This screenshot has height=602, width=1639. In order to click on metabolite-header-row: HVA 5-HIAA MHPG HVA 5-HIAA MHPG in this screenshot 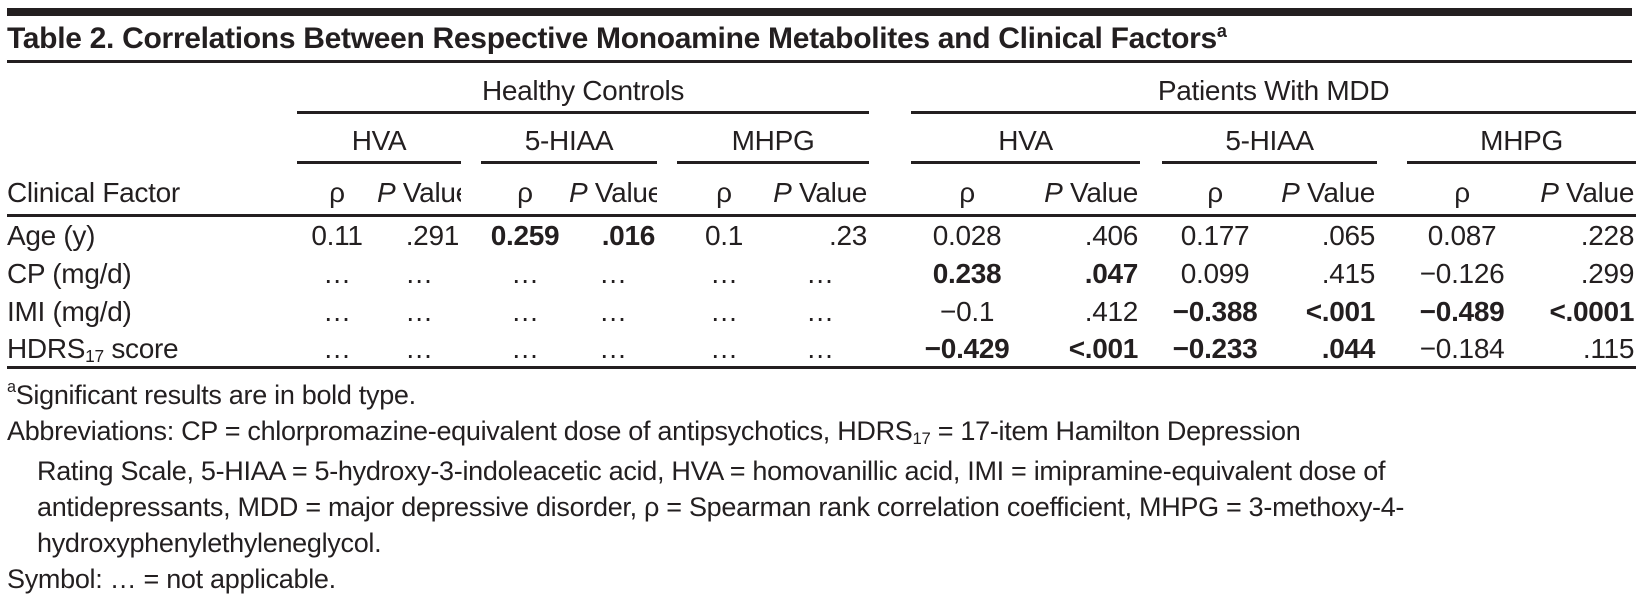, I will do `click(822, 138)`.